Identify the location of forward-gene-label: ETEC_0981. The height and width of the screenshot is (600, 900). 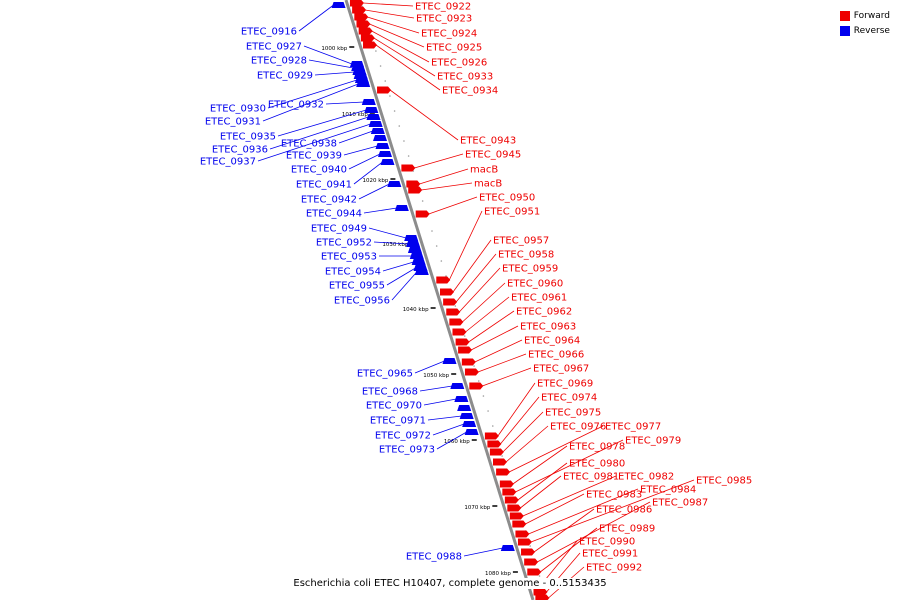
(591, 477).